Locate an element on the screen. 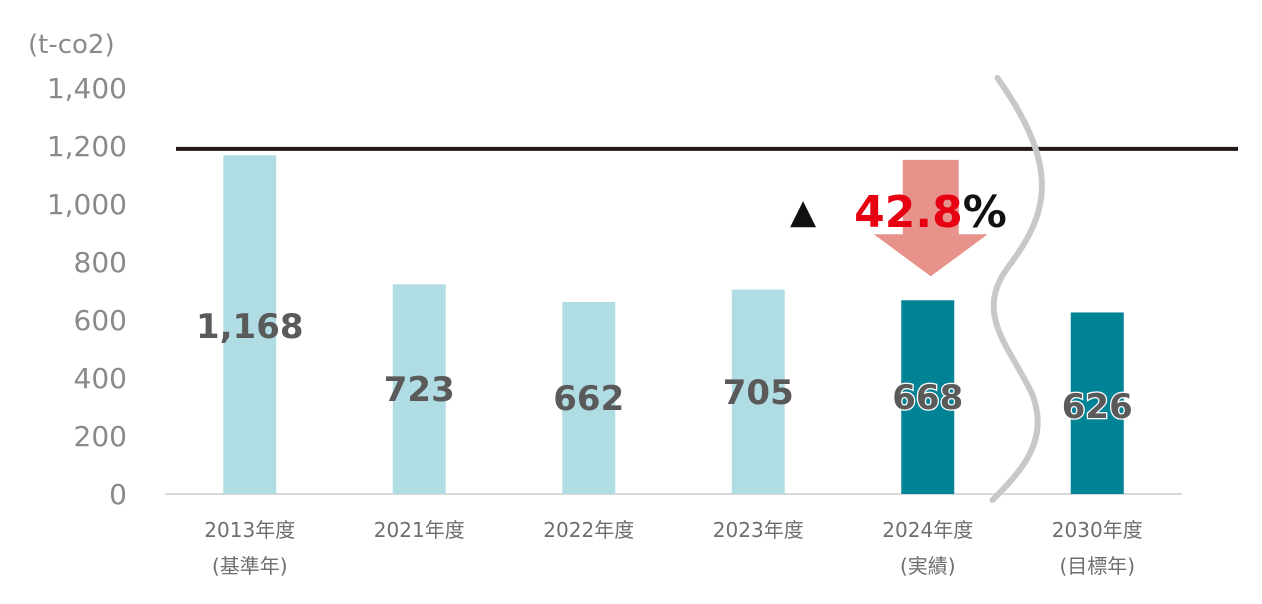 This screenshot has width=1262, height=604. y-tick-label: 1,000 is located at coordinates (87, 204).